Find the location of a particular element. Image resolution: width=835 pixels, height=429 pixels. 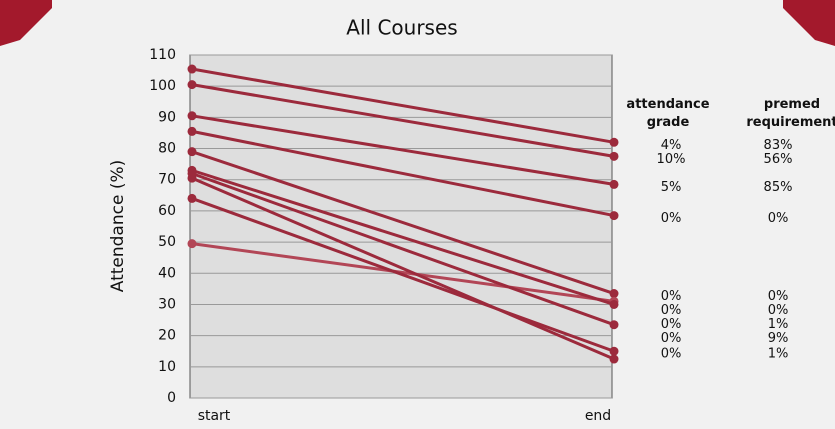

y-tick-label: 70 is located at coordinates (167, 180).